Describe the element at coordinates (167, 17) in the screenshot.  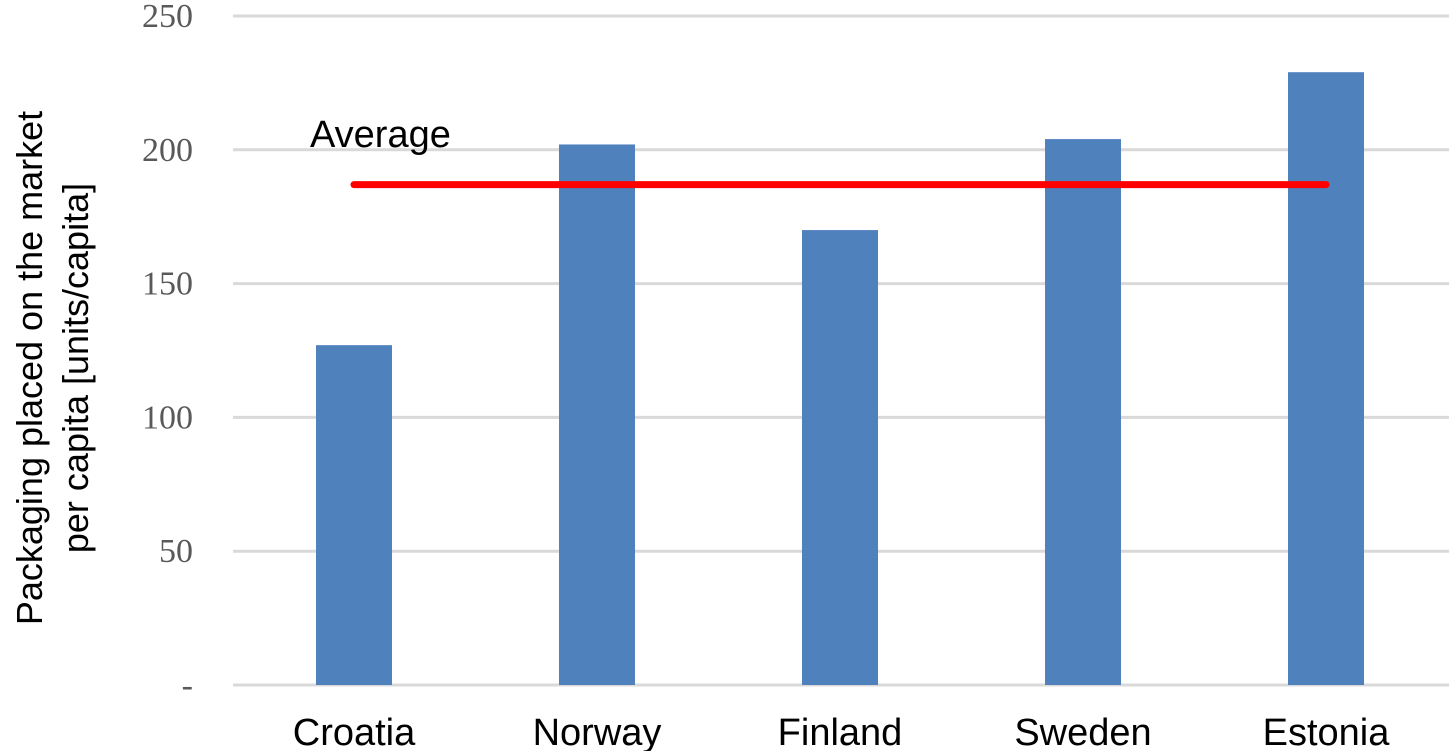
I see `y-tick-label: 250` at that location.